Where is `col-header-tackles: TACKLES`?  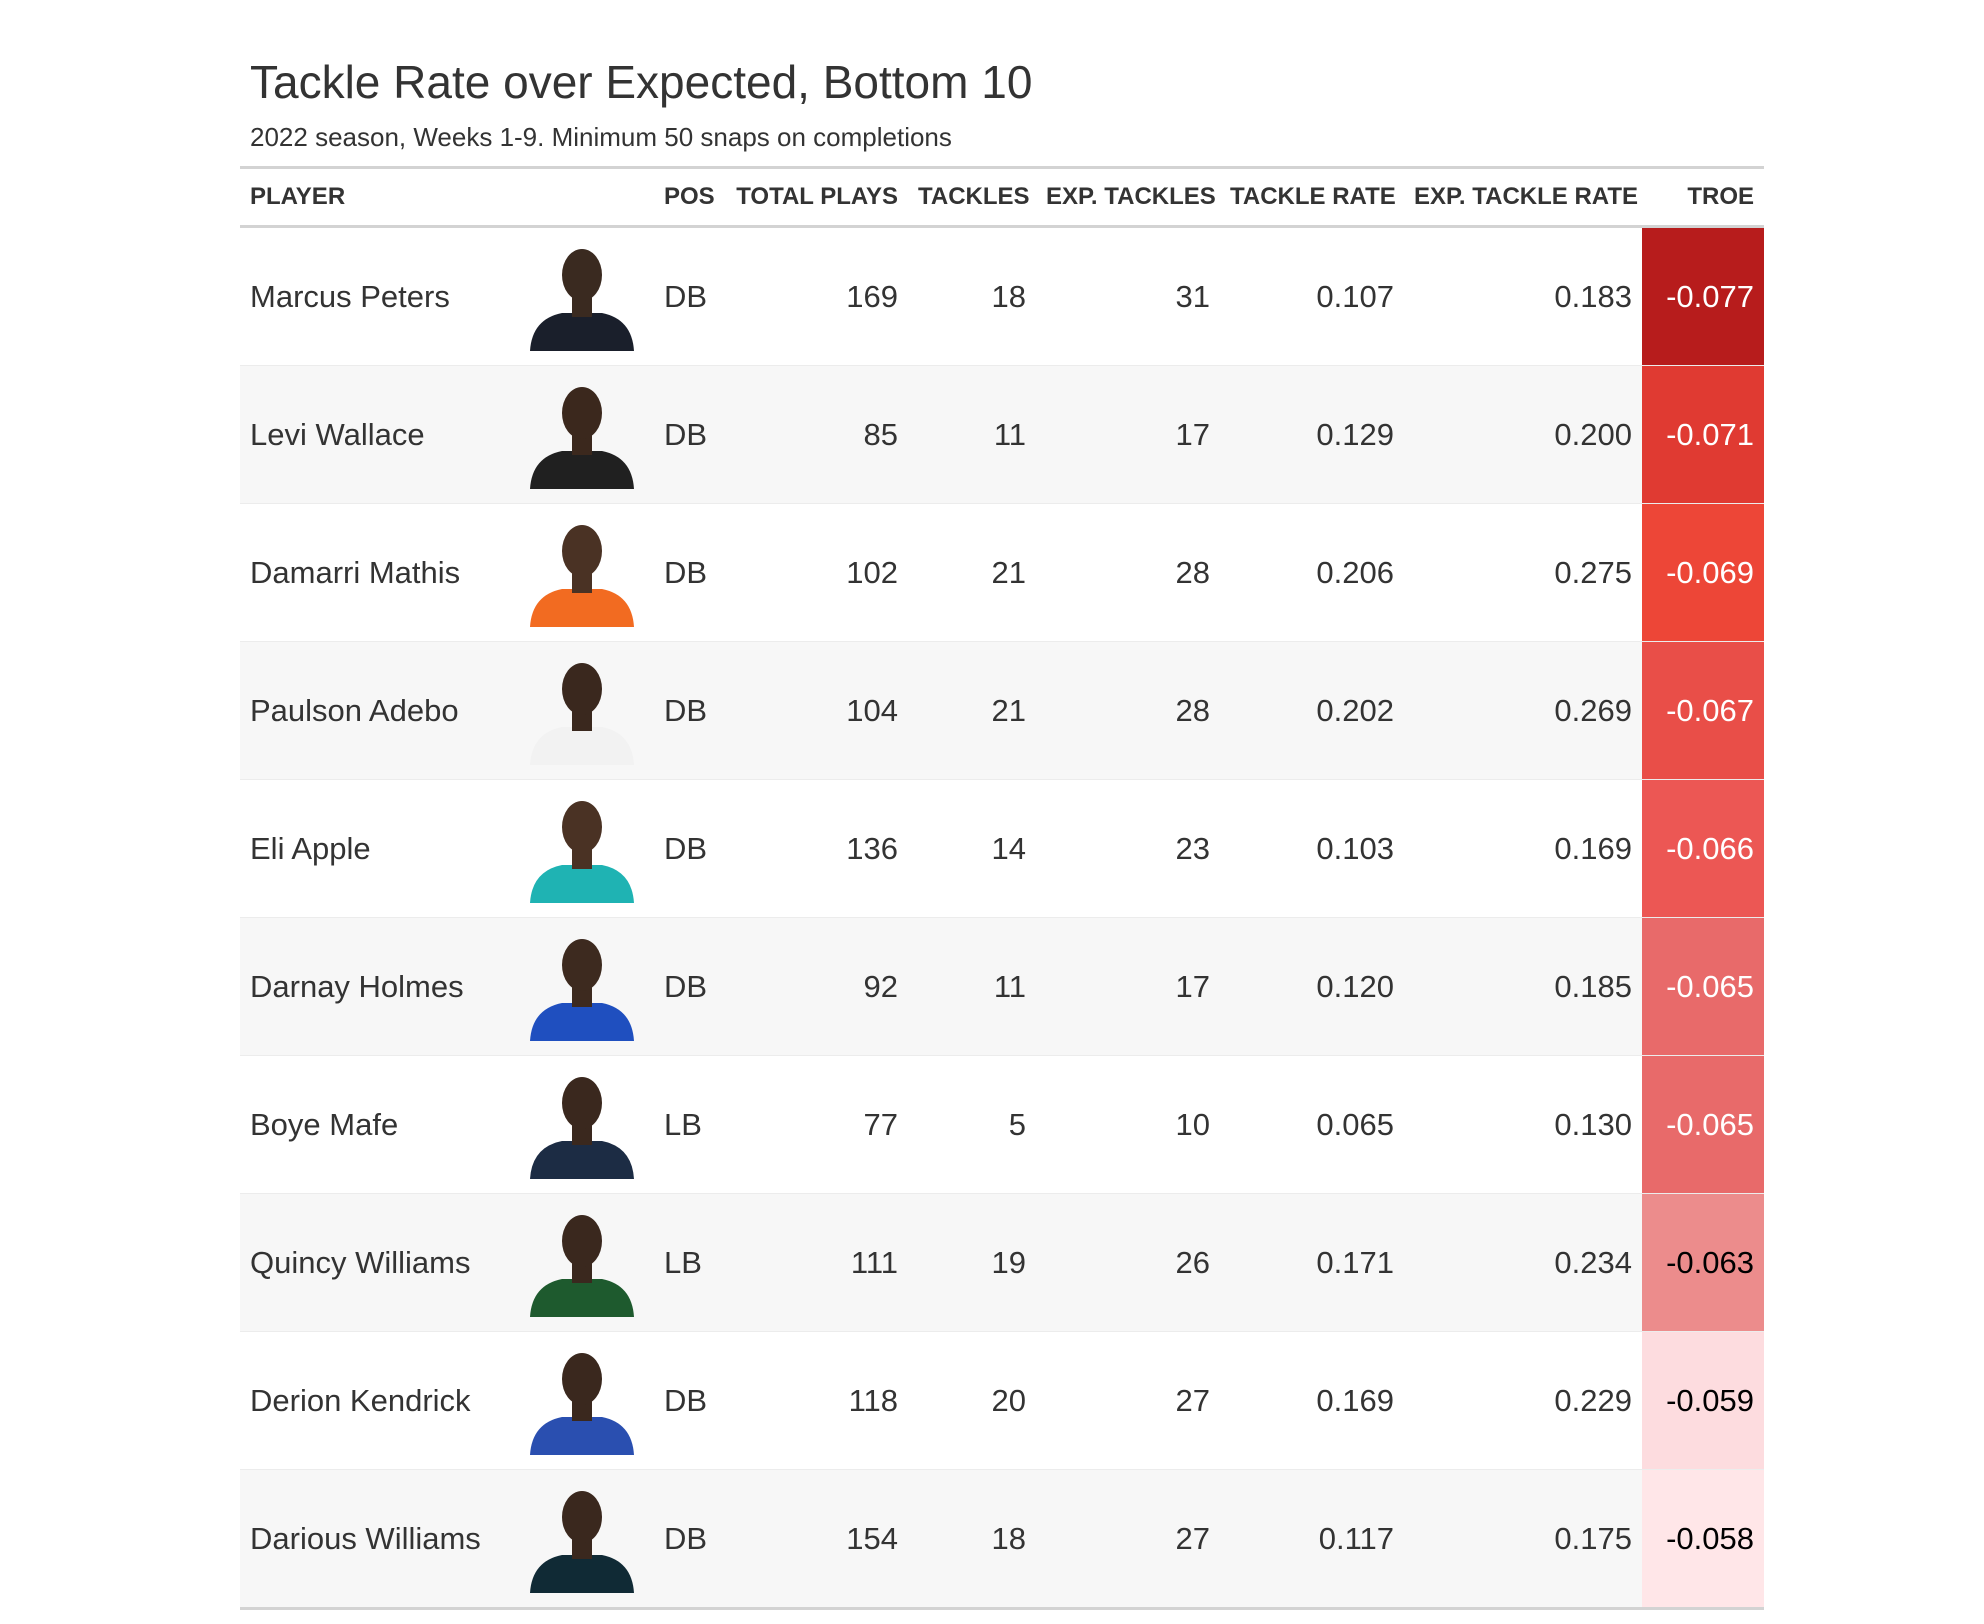 col-header-tackles: TACKLES is located at coordinates (972, 197).